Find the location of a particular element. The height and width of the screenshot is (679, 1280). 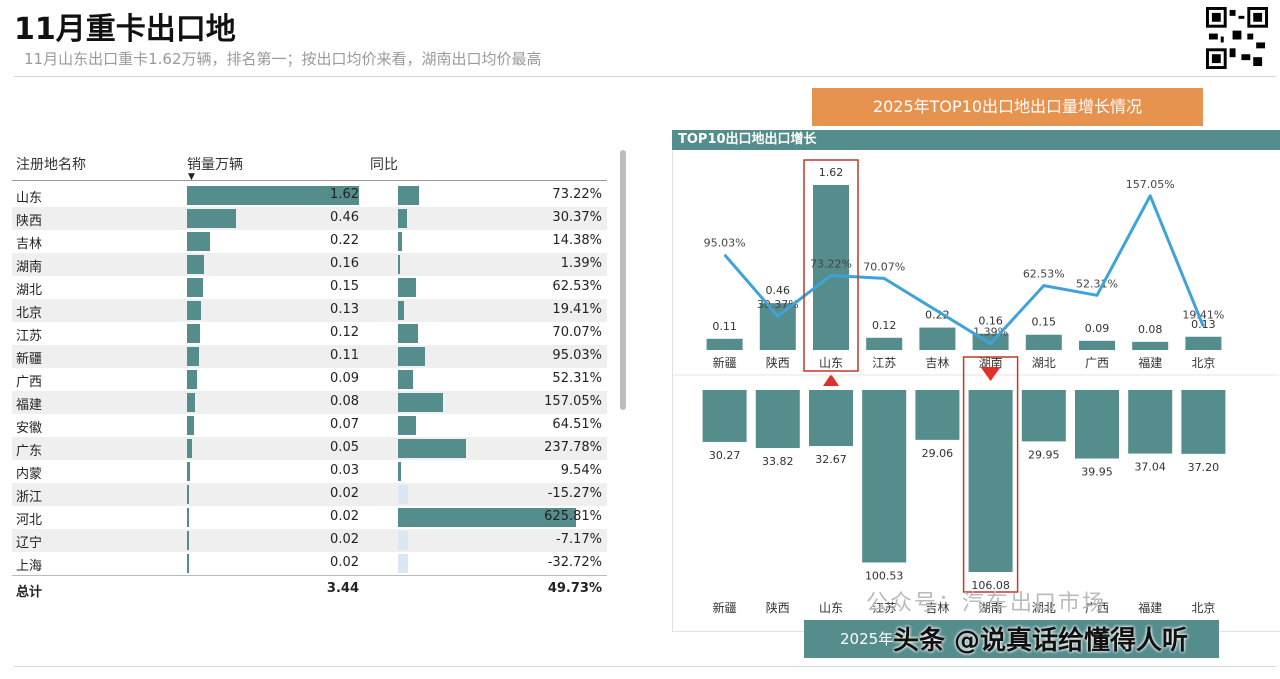

highlight-box is located at coordinates (990, 474).